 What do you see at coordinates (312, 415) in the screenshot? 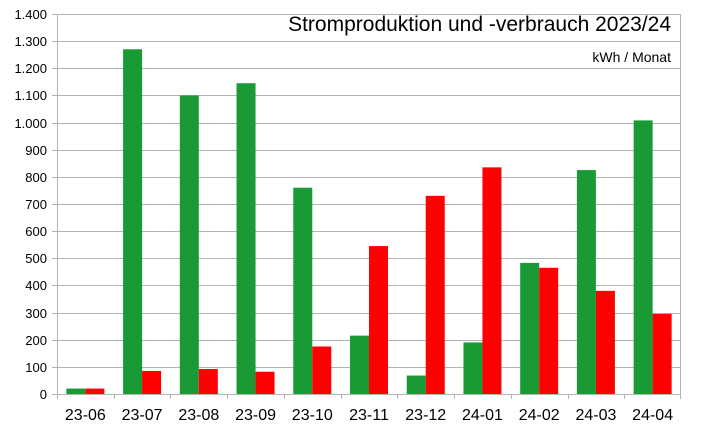
I see `x-tick-label: 23-10` at bounding box center [312, 415].